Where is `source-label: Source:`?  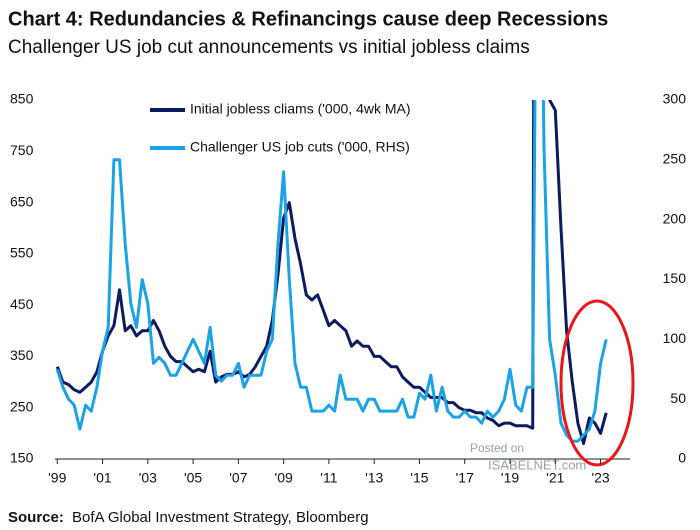
source-label: Source: is located at coordinates (36, 517).